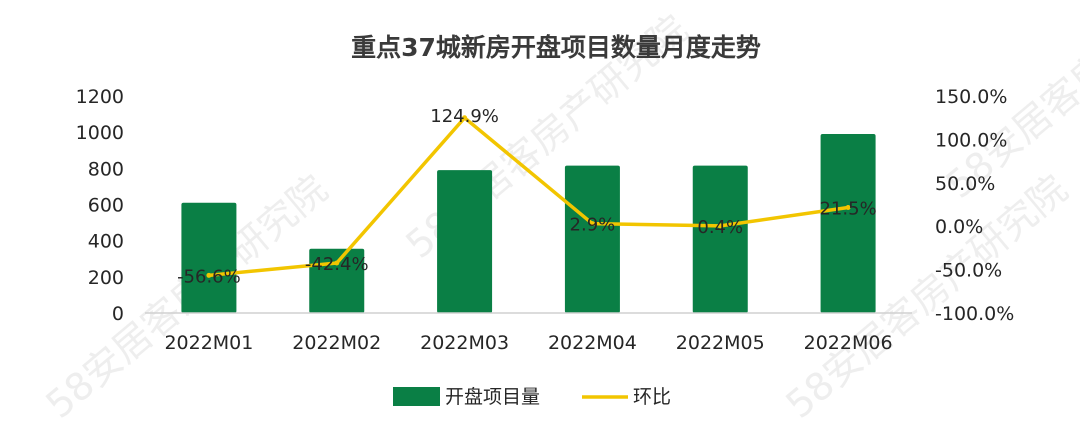 This screenshot has width=1080, height=440. I want to click on chart-title: 重点37城新房开盘项目数量月度走势, so click(556, 47).